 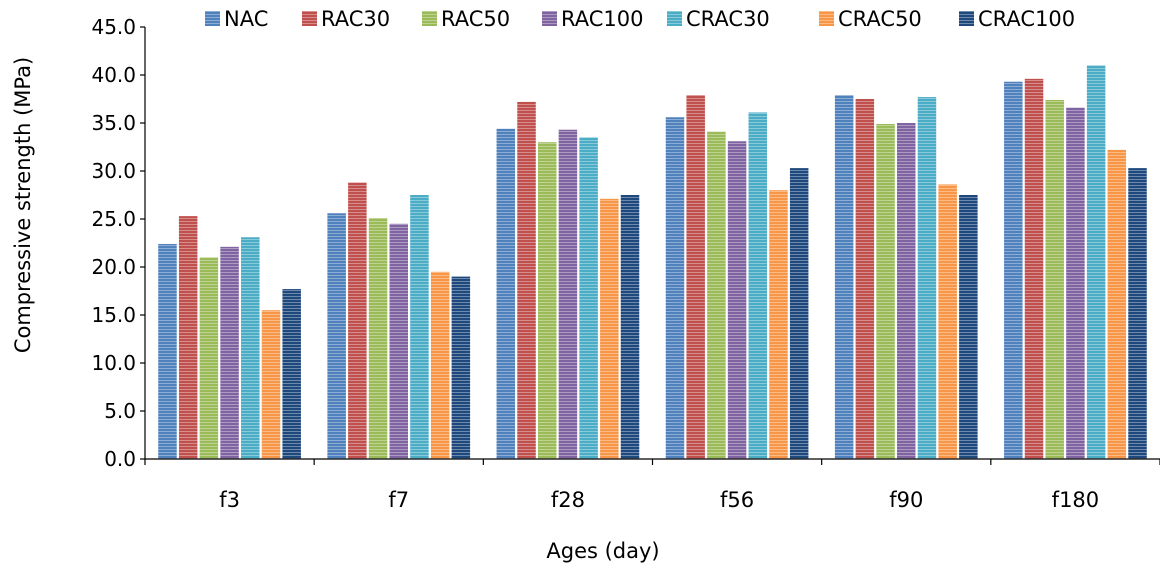 I want to click on x-axis: f3 f7 f28 f56 f90 f180, so click(x=652, y=485).